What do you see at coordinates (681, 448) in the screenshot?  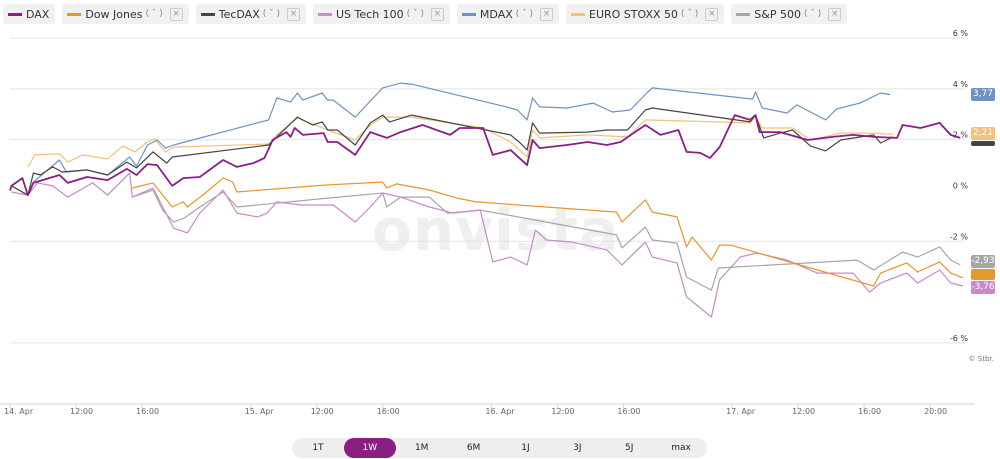 I see `range-button-max: max` at bounding box center [681, 448].